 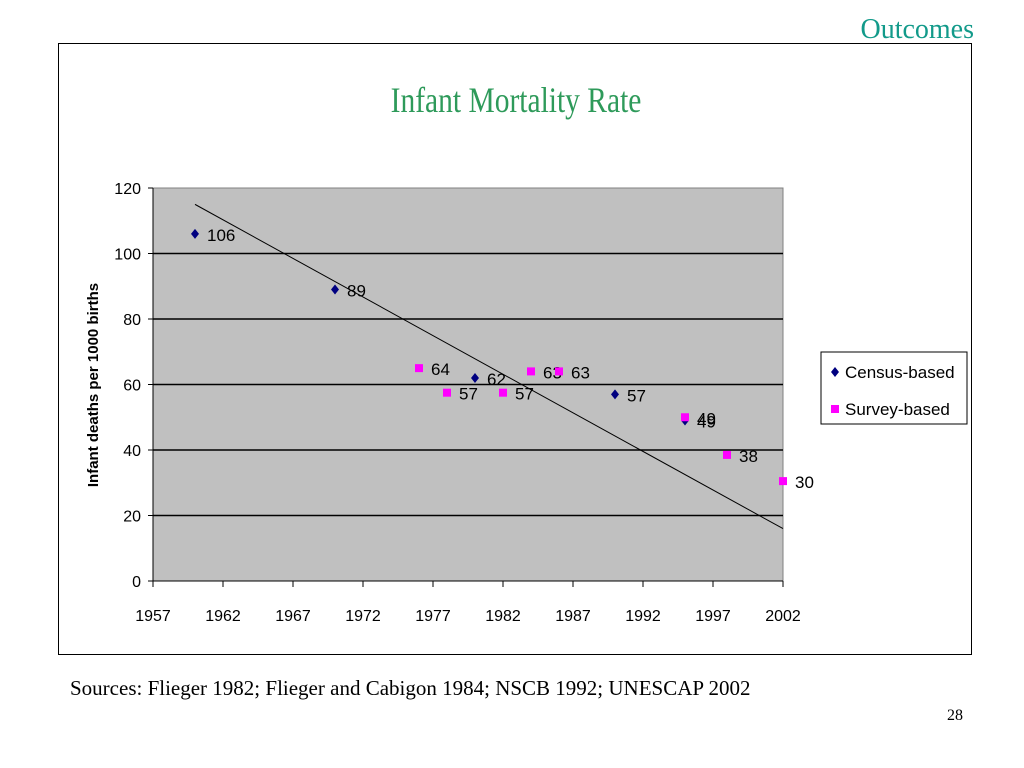 I want to click on y-tick-label: 20, so click(x=132, y=517).